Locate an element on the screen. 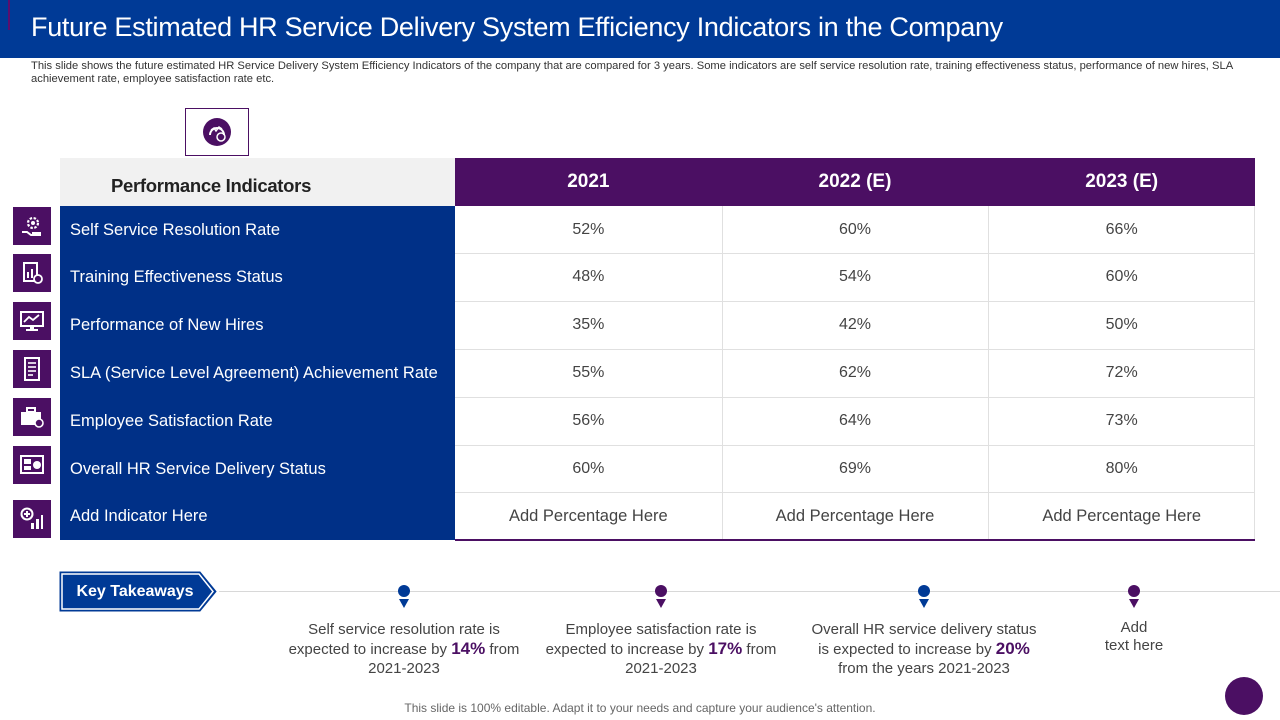 The image size is (1280, 720). key-takeaways-banner: Key Takeaways is located at coordinates (139, 591).